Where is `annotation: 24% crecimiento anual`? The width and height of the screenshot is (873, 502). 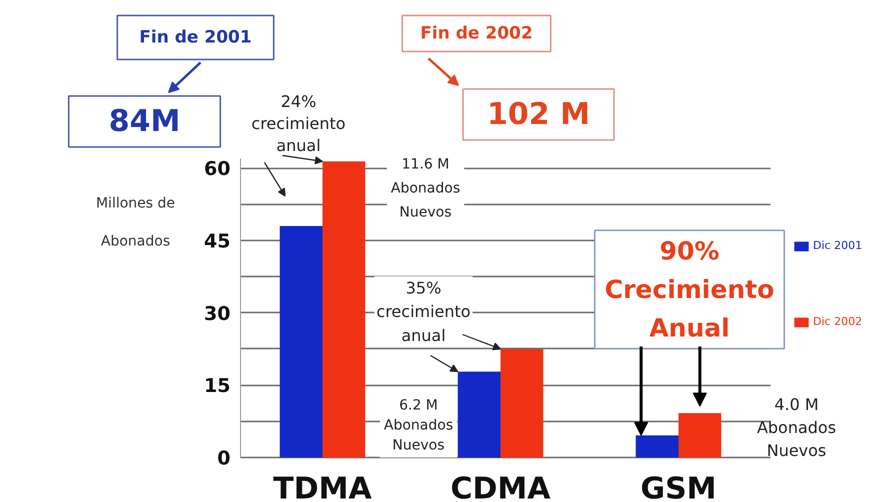
annotation: 24% crecimiento anual is located at coordinates (298, 123).